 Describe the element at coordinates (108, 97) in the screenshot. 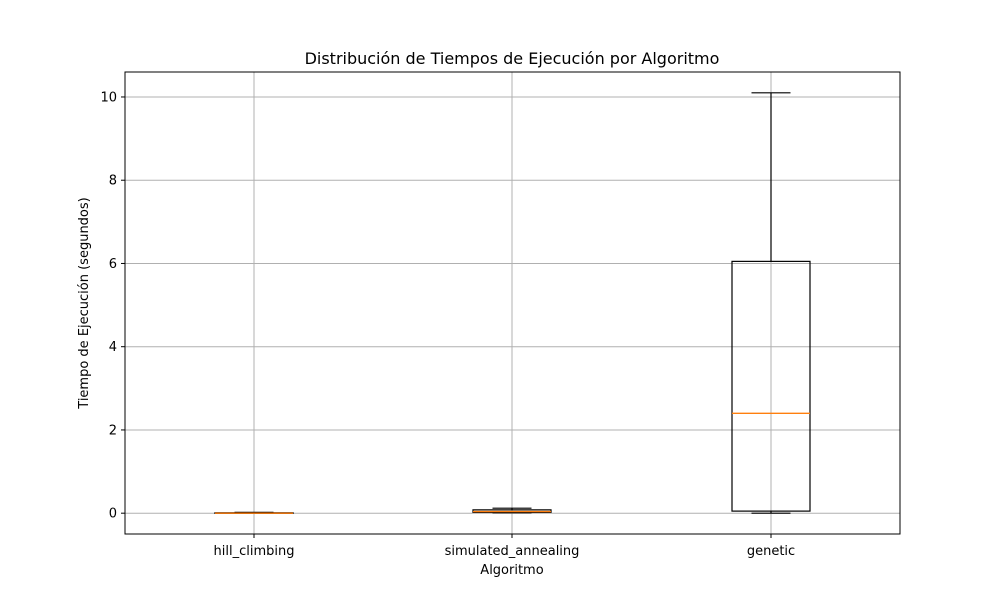

I see `y-tick-label: 10` at that location.